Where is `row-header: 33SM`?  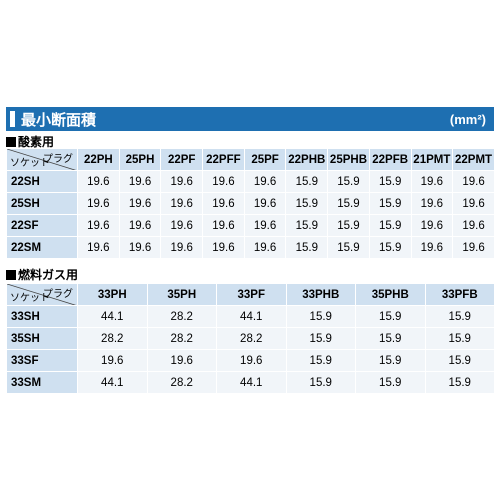
row-header: 33SM is located at coordinates (42, 382).